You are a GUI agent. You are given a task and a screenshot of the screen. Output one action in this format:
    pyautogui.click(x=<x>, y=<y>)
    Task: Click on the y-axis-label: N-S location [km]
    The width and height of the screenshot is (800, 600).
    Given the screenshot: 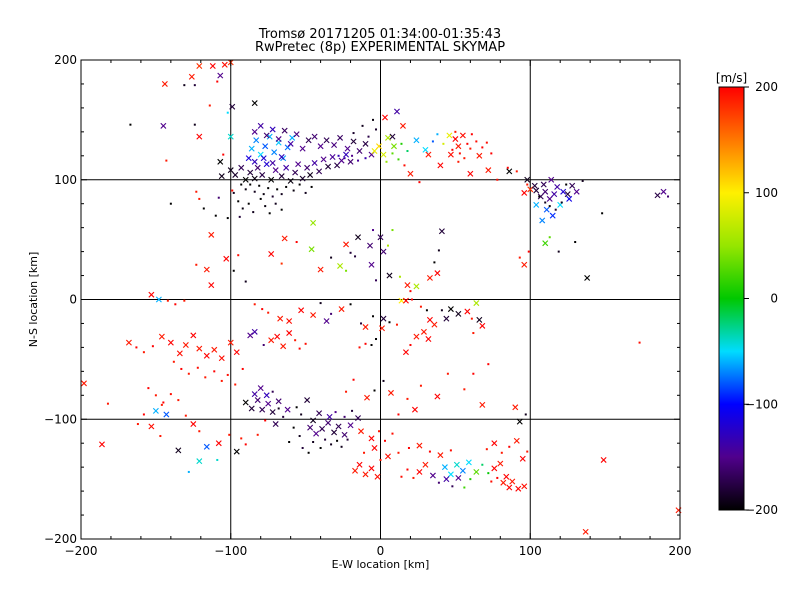 What is the action you would take?
    pyautogui.click(x=33, y=300)
    